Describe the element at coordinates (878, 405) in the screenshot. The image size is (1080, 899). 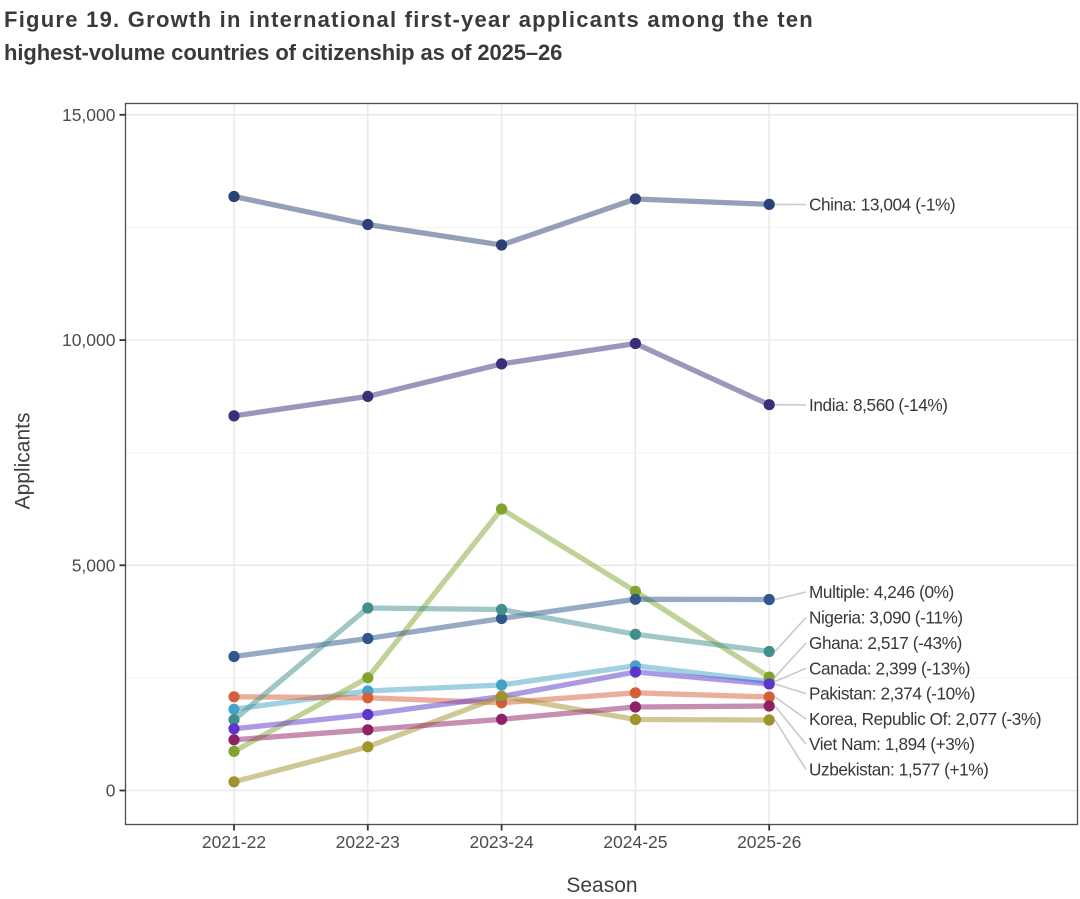
I see `svg-text: India: 8,560 (-14%)` at that location.